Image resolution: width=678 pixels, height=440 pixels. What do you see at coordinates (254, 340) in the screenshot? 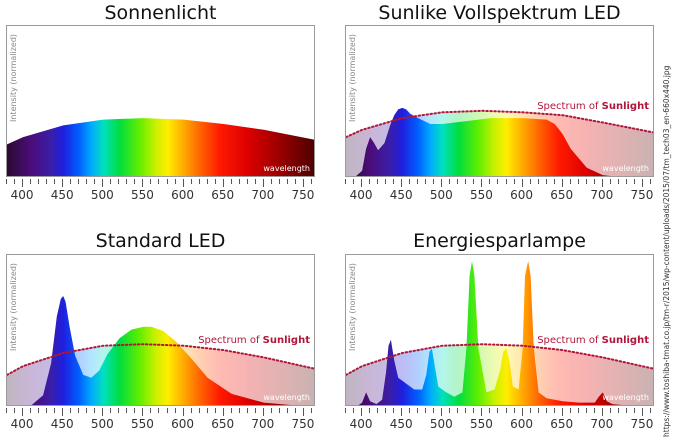
I see `sunlight-label: Spectrum of Sunlight` at bounding box center [254, 340].